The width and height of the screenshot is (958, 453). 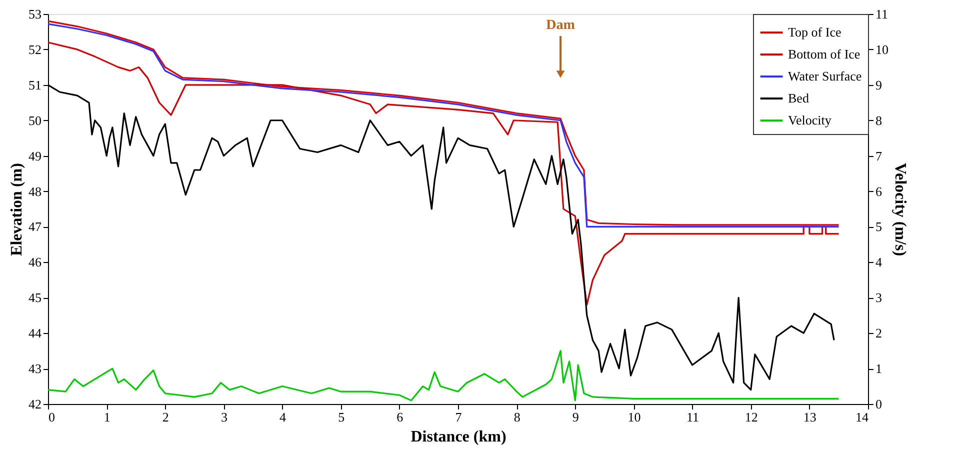 What do you see at coordinates (879, 226) in the screenshot?
I see `y2-tick-label: 5` at bounding box center [879, 226].